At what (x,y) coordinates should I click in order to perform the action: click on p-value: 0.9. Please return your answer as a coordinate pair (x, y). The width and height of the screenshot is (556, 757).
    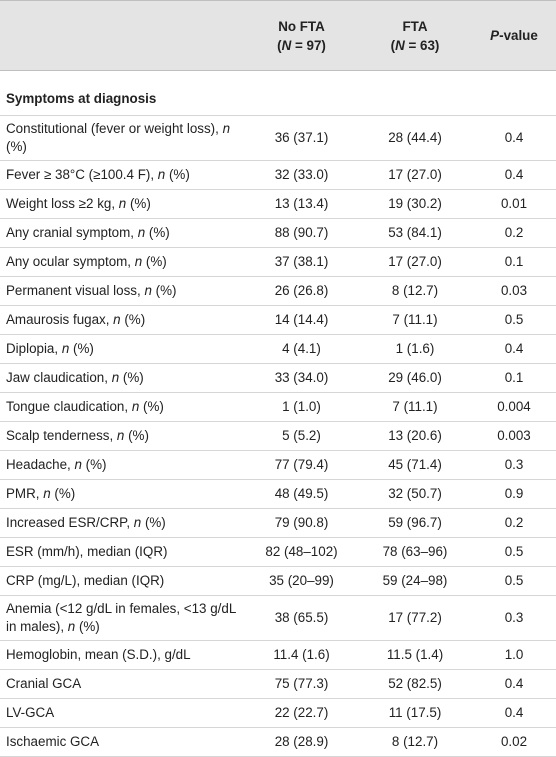
    Looking at the image, I should click on (514, 494).